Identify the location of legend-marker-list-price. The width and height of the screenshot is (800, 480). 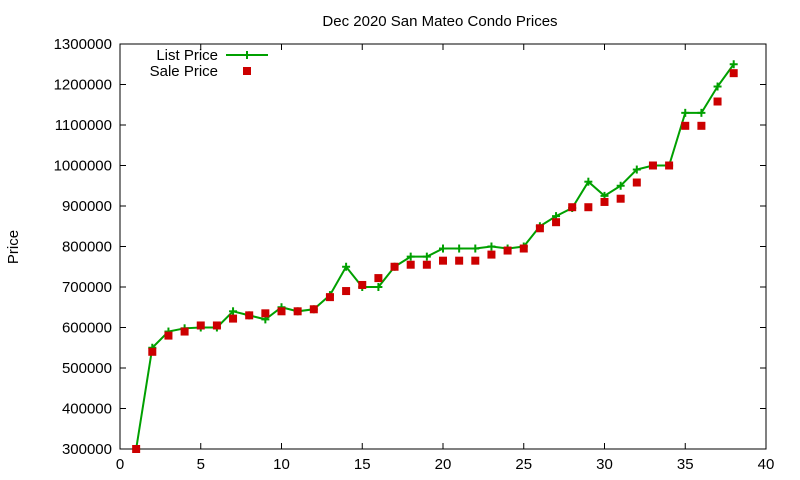
(247, 55).